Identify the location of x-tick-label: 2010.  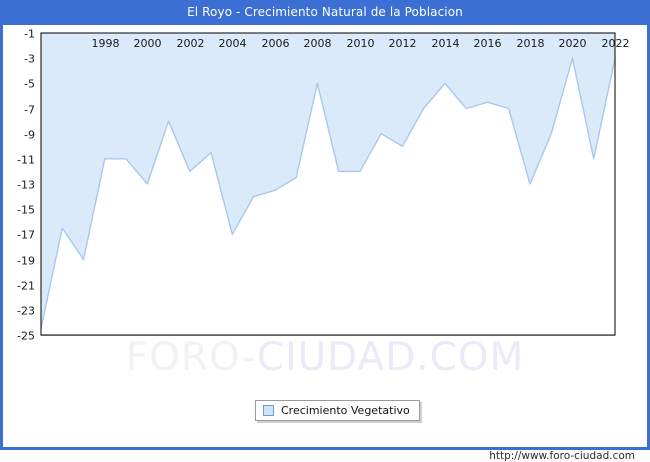
(361, 43).